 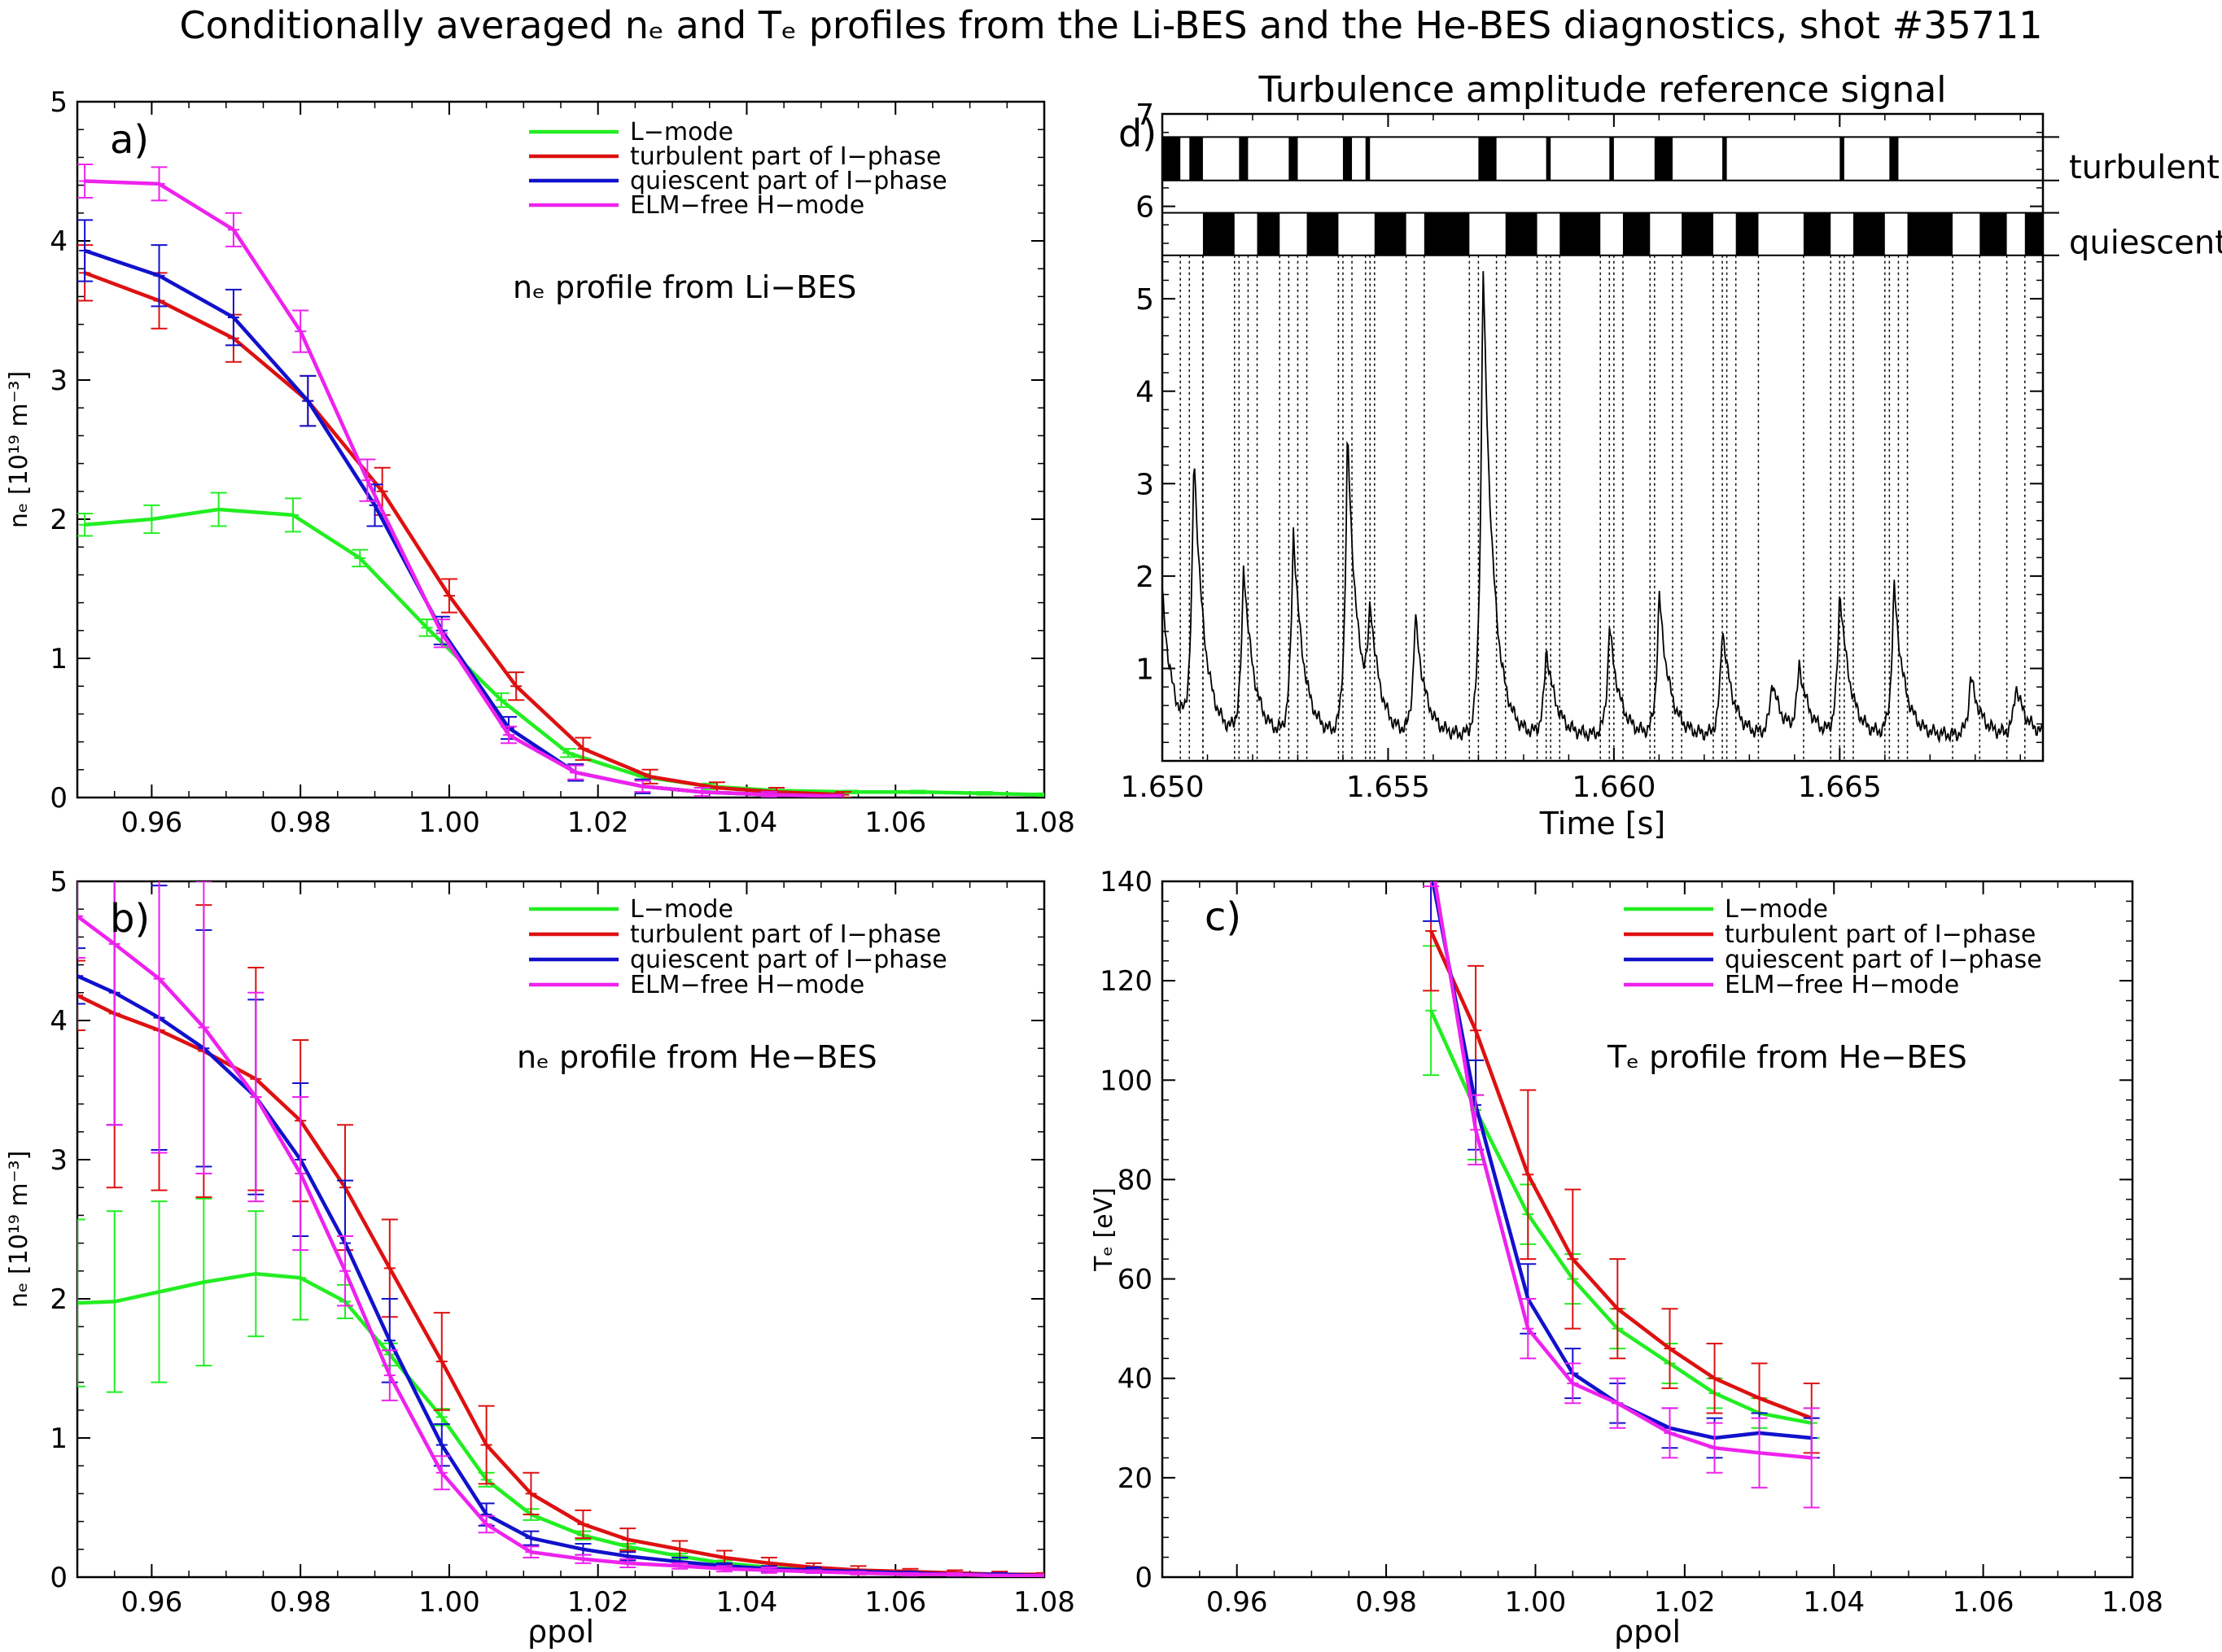 I want to click on y-tick-label: 80, so click(x=1135, y=1180).